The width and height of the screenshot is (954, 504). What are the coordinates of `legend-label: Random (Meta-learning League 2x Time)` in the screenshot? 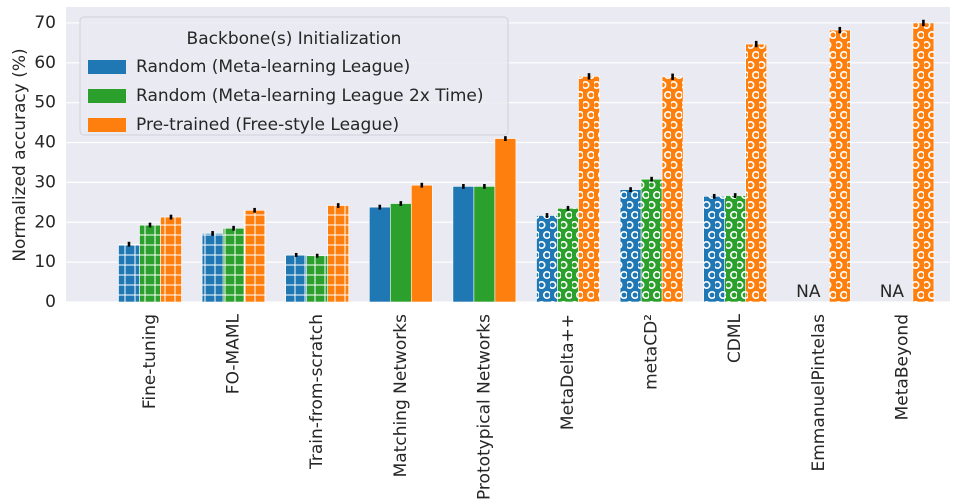 It's located at (310, 96).